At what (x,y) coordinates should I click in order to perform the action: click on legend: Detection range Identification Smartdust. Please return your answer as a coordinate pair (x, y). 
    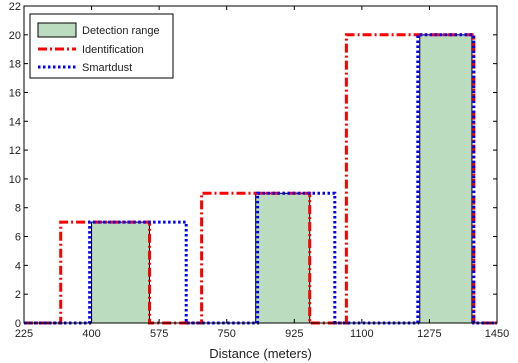
    Looking at the image, I should click on (101, 46).